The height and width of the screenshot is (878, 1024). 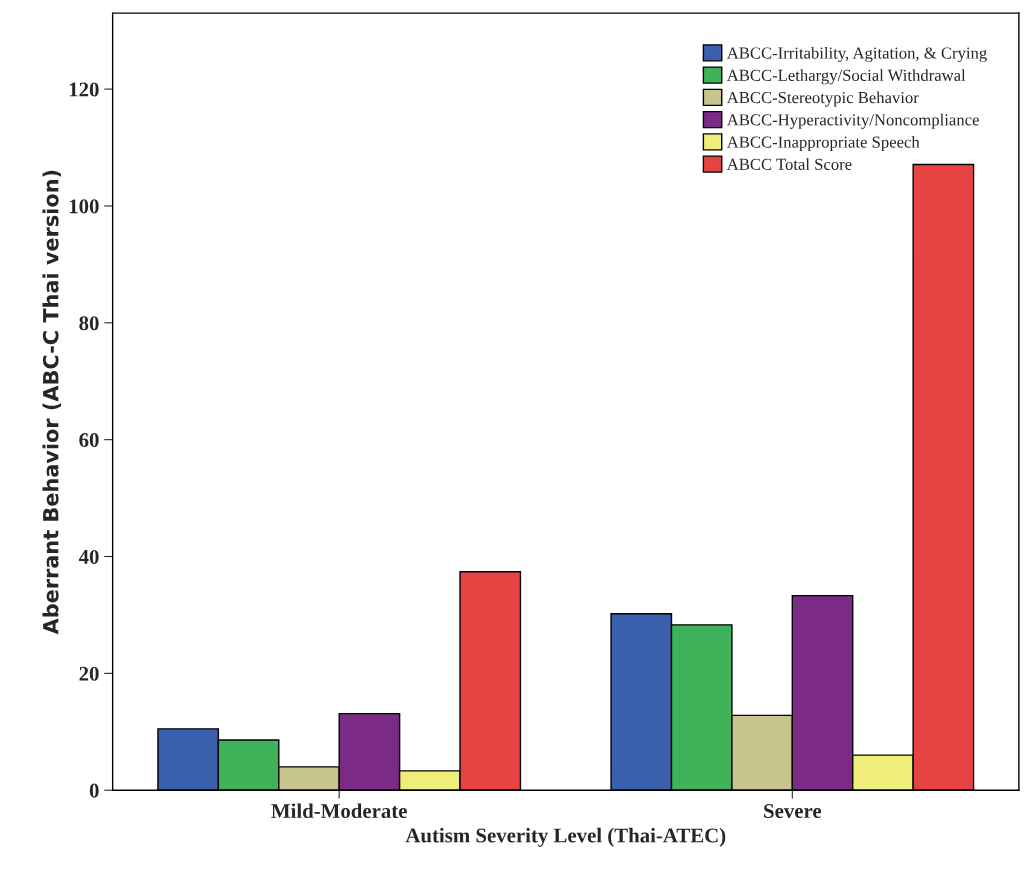 I want to click on y-tick-label: 100, so click(x=84, y=206).